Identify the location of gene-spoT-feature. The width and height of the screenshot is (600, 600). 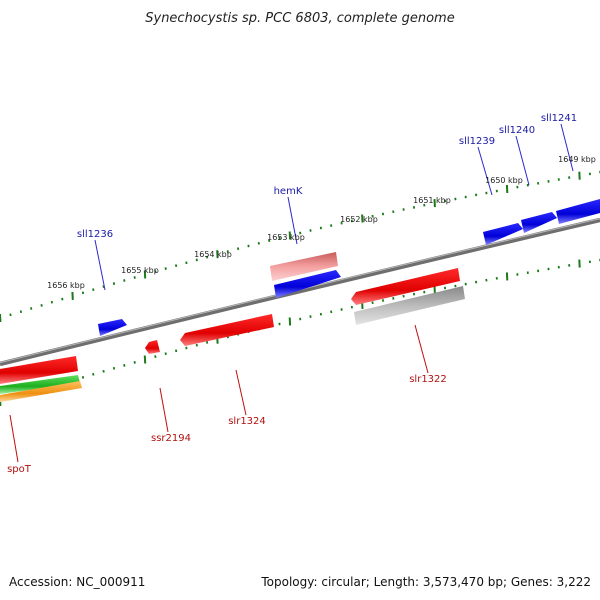
(39, 370).